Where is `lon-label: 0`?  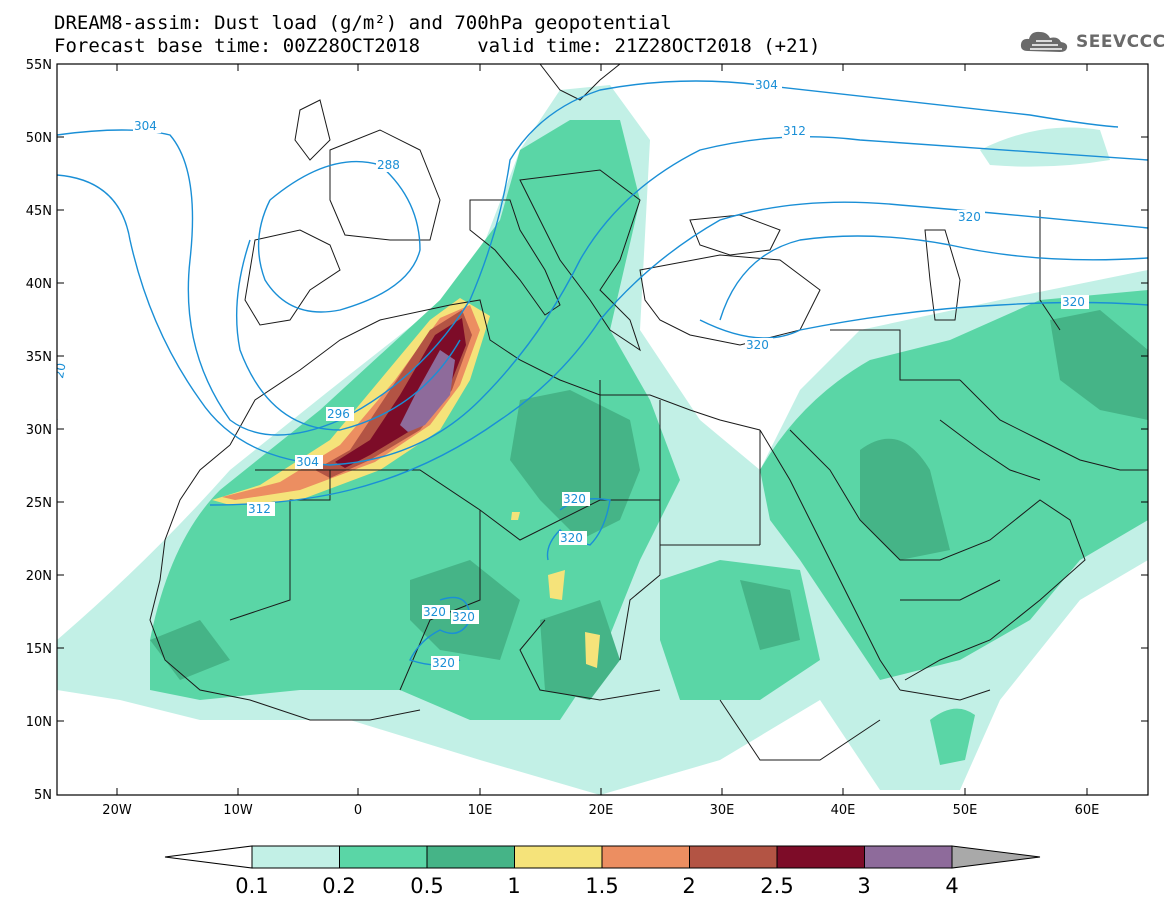
lon-label: 0 is located at coordinates (358, 810).